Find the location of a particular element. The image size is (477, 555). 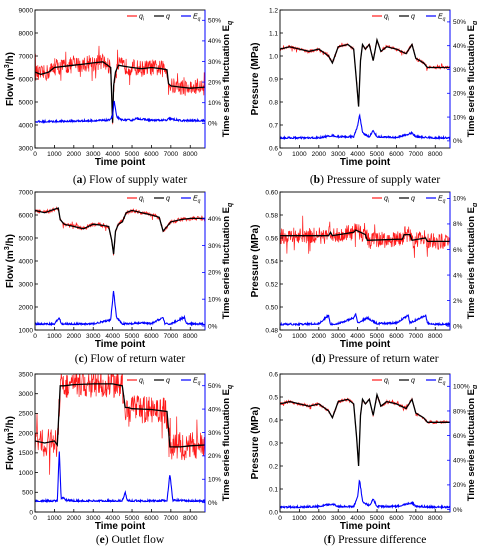

plot-frame is located at coordinates (365, 443).